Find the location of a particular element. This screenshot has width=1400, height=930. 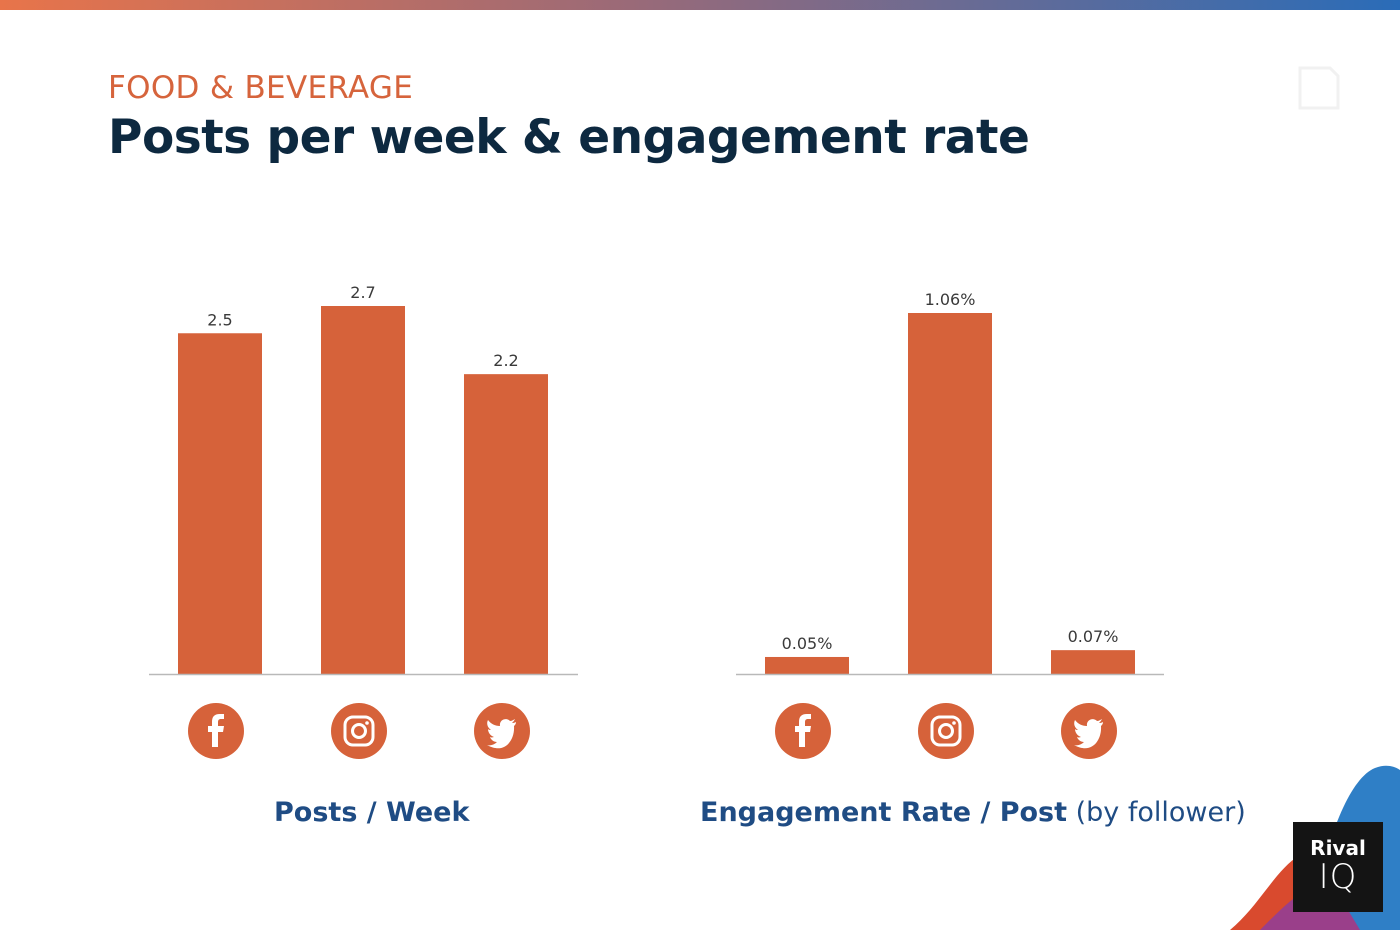

rival-iq-logo: Rival IQ is located at coordinates (1338, 867).